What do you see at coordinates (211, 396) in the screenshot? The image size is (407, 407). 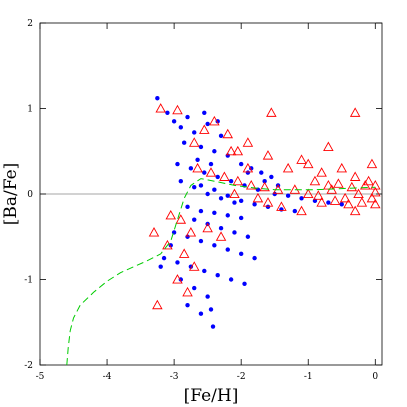 I see `x-axis-label: [Fe/H]` at bounding box center [211, 396].